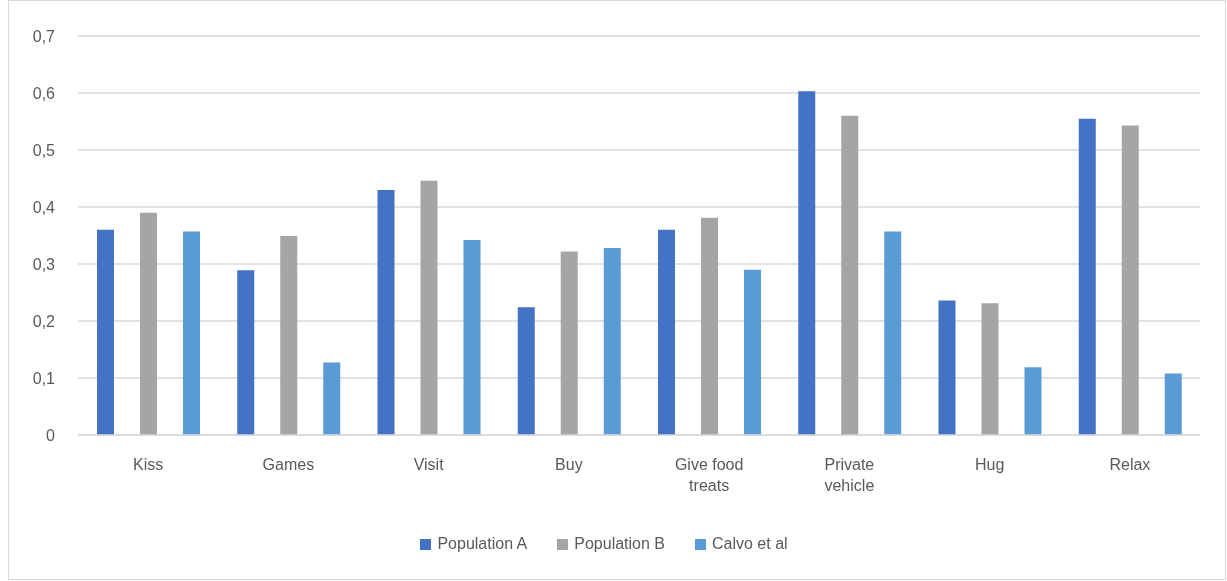 The height and width of the screenshot is (581, 1227). I want to click on legend-label: Calvo et al, so click(750, 544).